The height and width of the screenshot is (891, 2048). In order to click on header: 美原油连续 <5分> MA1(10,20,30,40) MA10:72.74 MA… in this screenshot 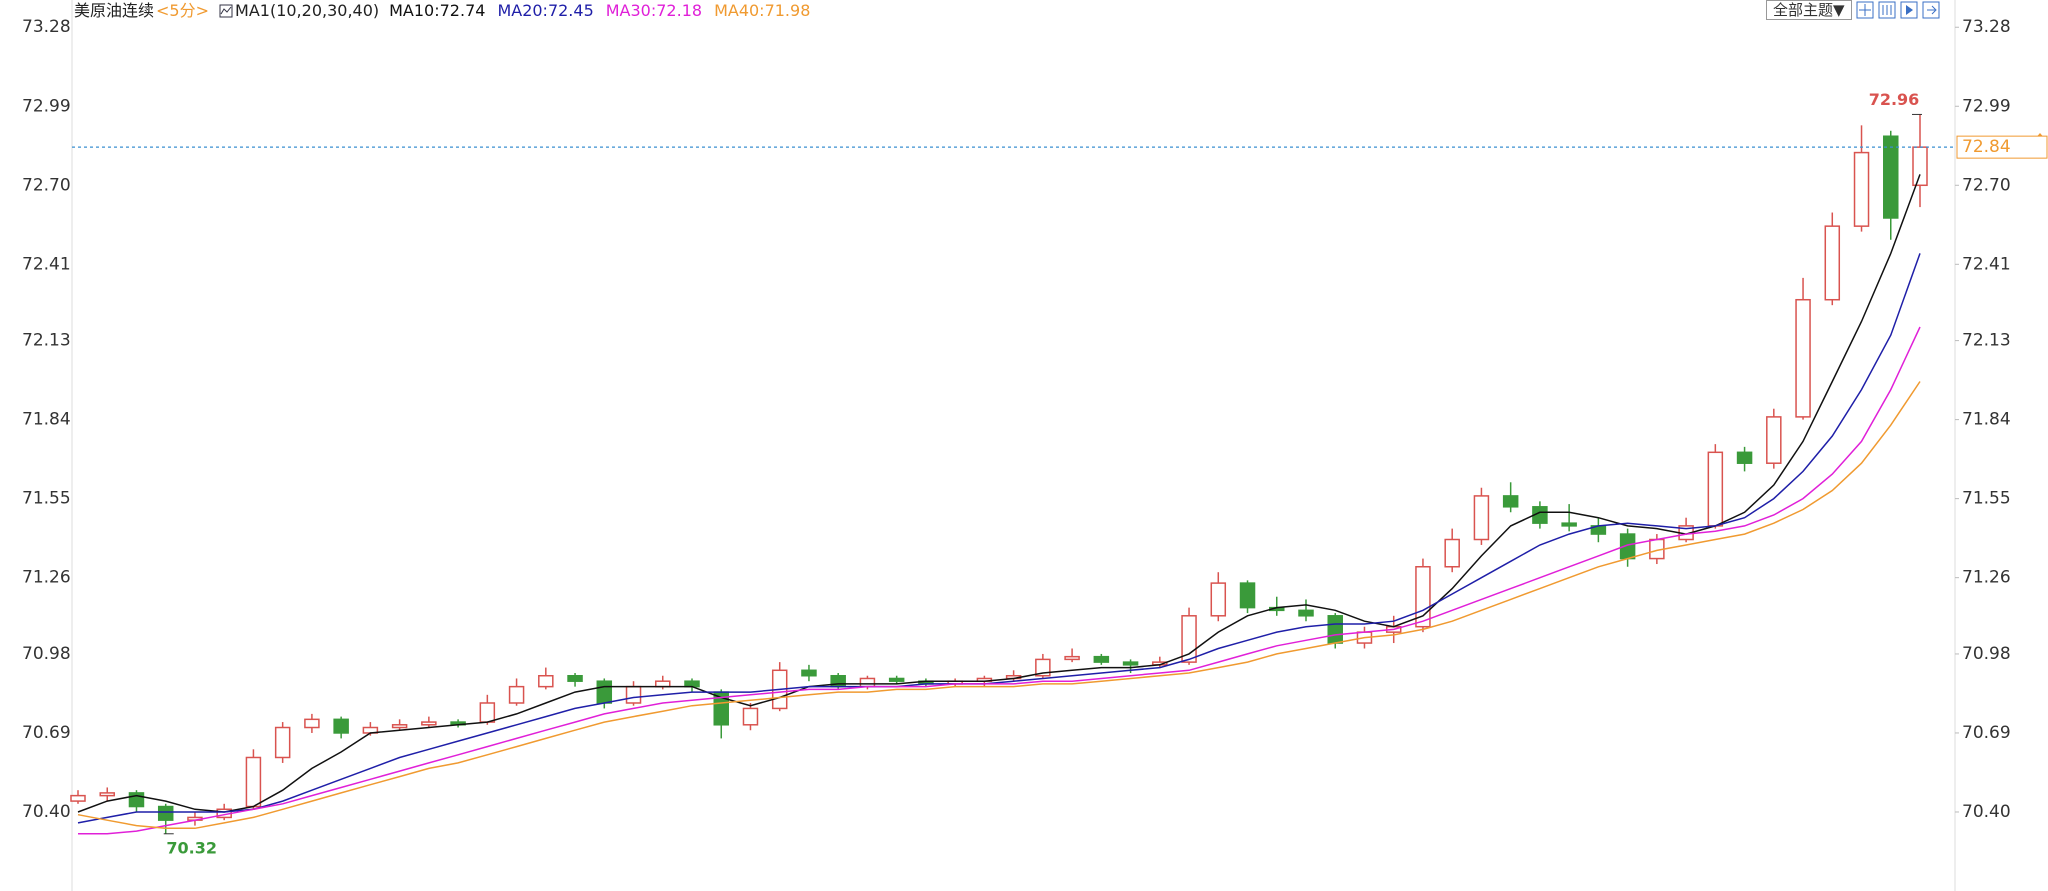, I will do `click(442, 11)`.